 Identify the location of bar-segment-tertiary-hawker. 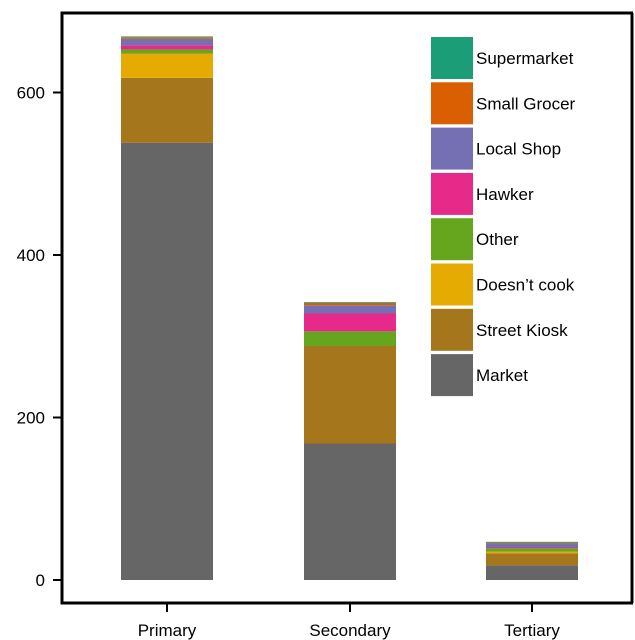
(532, 548).